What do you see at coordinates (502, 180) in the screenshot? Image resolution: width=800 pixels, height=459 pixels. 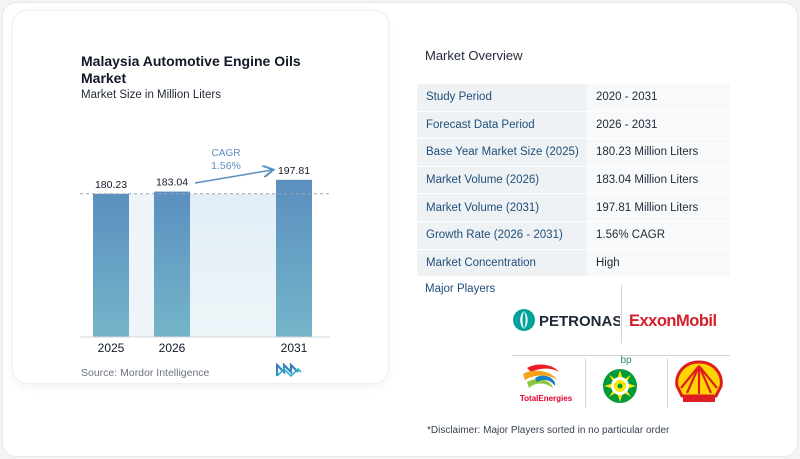 I see `row-label: Market Volume (2026)` at bounding box center [502, 180].